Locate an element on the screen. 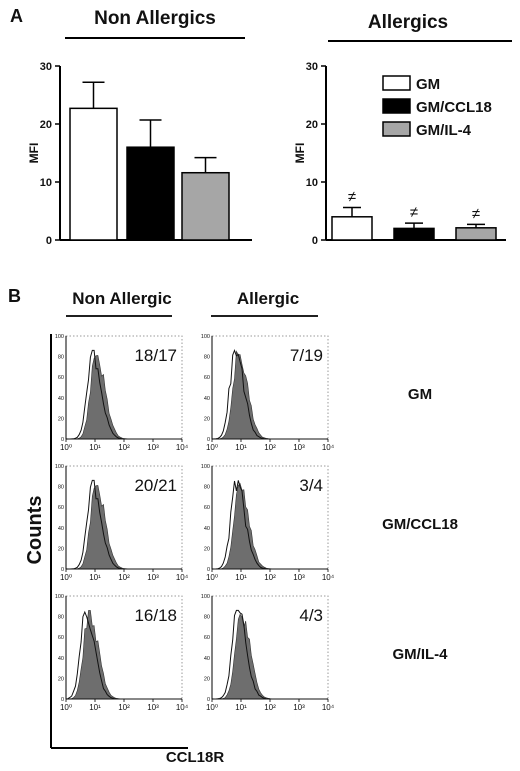 The width and height of the screenshot is (520, 771). histogram-r1-c1: 0 20 40 60 80 100 10⁰ 10¹ 10² 10³ 10⁴ 18/17 is located at coordinates (122, 393).